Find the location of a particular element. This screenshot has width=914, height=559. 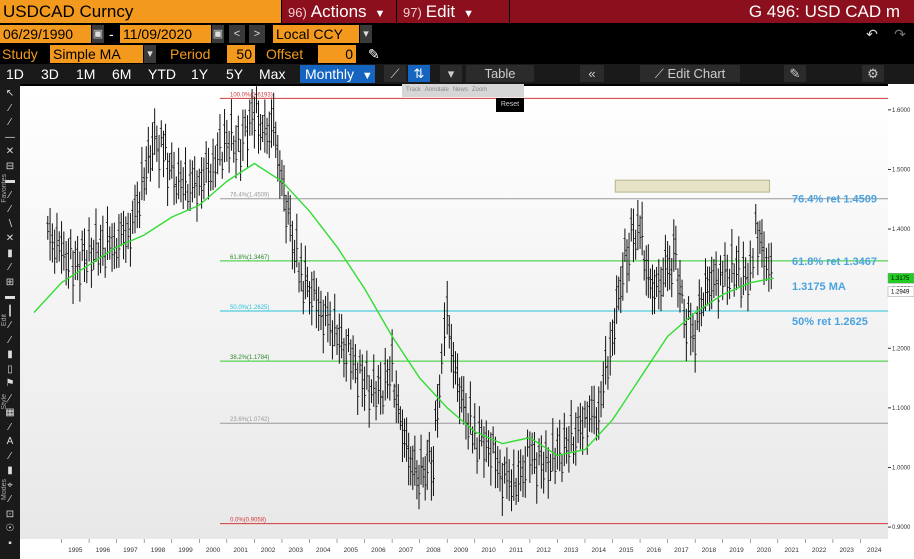

popup-item-news: News is located at coordinates (460, 90).